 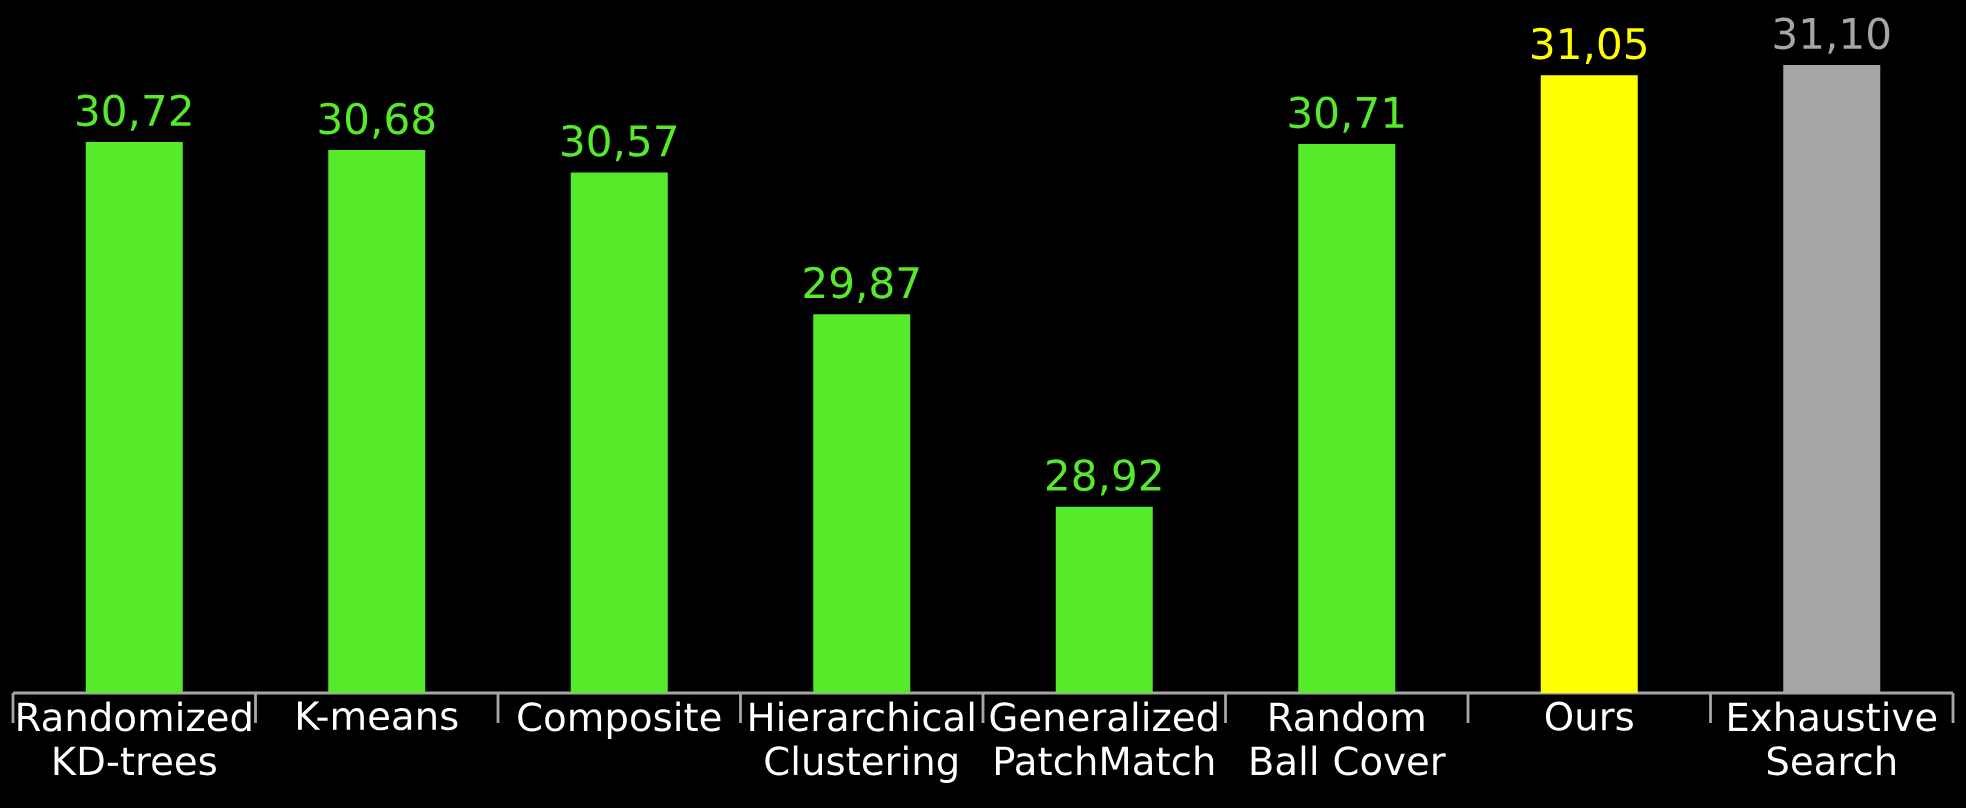 What do you see at coordinates (1103, 477) in the screenshot?
I see `data-label: 28,92` at bounding box center [1103, 477].